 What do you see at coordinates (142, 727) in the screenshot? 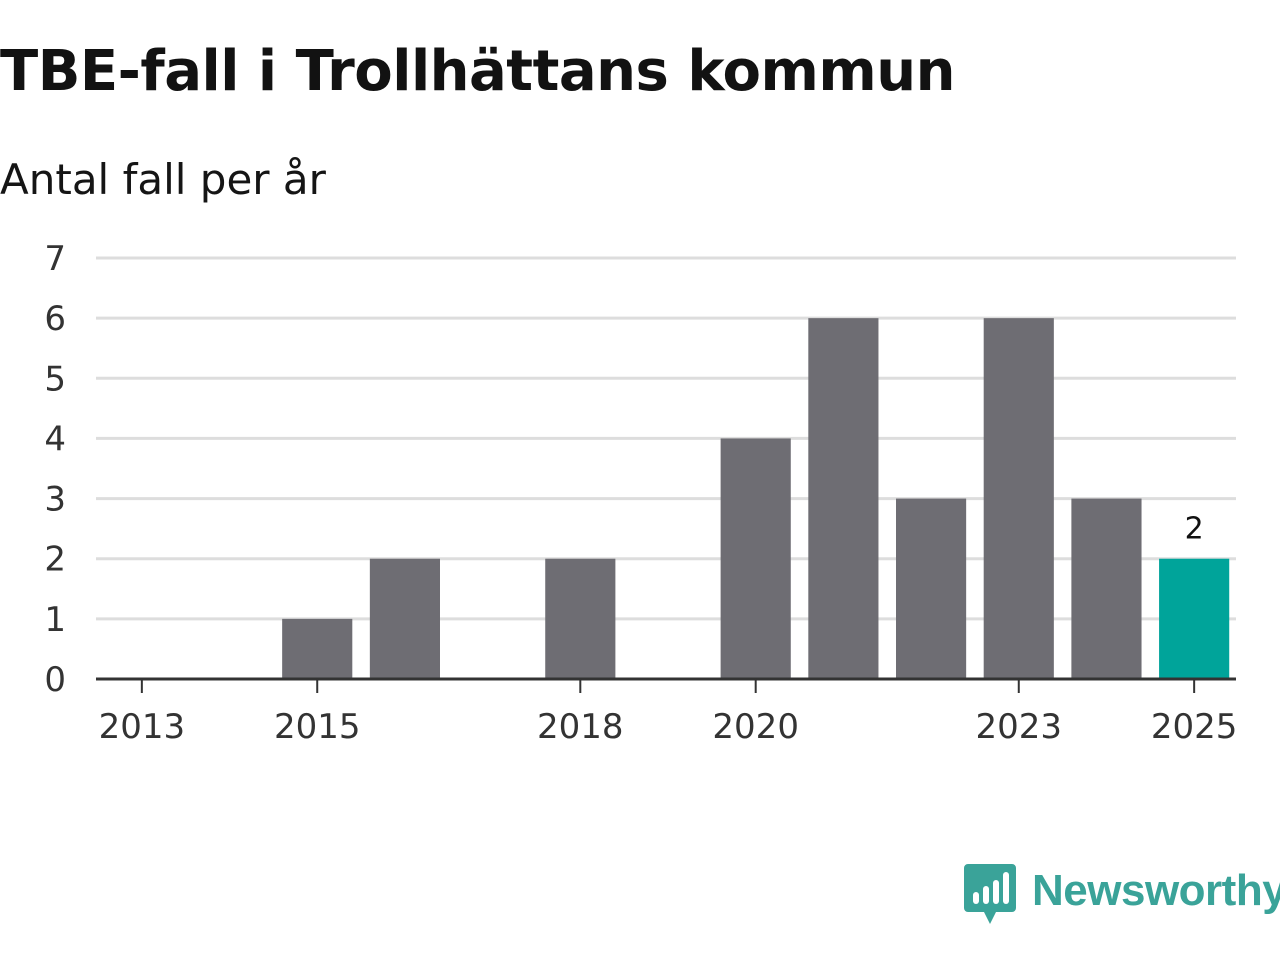
I see `x-tick-label: 2013` at bounding box center [142, 727].